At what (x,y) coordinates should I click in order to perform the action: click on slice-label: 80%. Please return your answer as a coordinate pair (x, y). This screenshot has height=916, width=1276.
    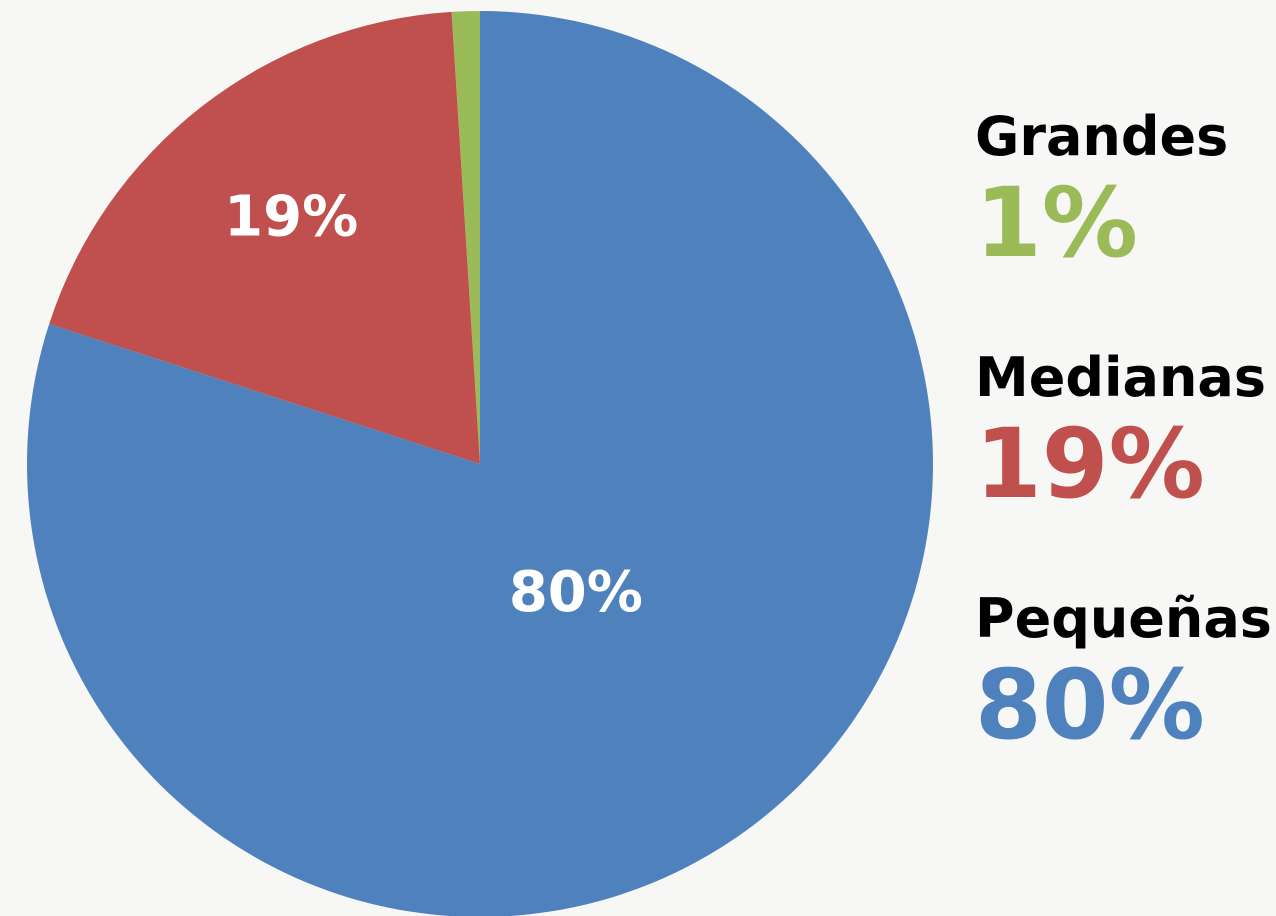
    Looking at the image, I should click on (576, 592).